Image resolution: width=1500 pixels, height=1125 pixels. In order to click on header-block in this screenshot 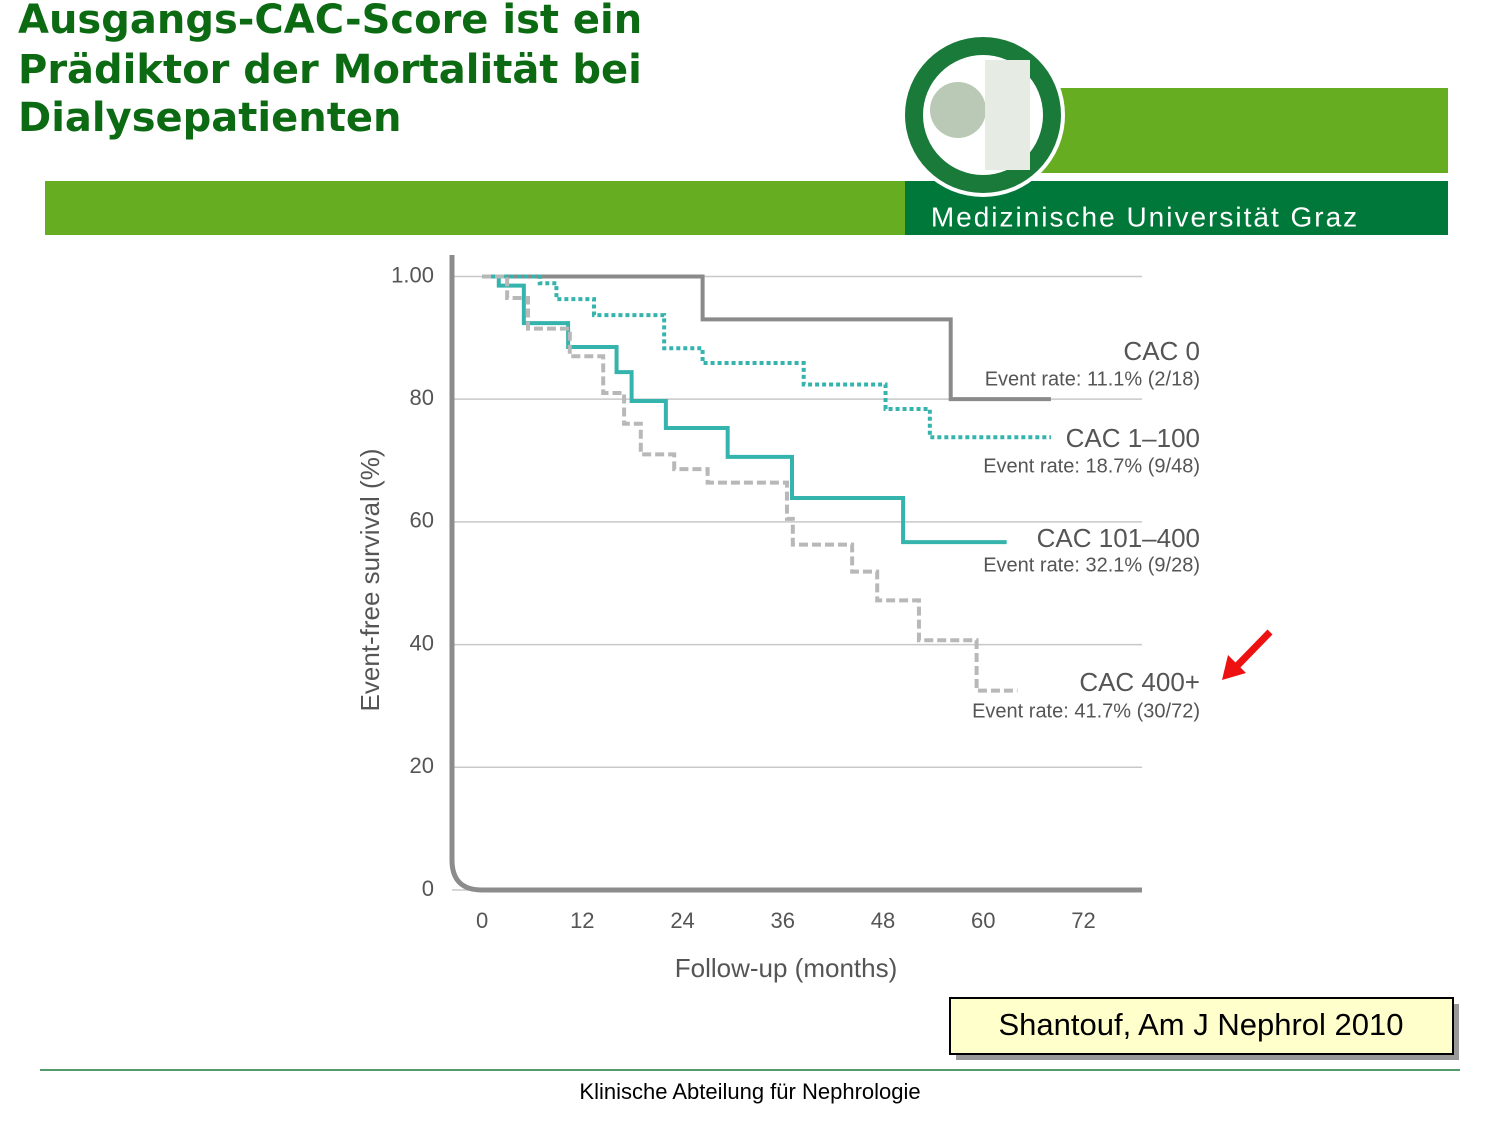, I will do `click(1244, 130)`.